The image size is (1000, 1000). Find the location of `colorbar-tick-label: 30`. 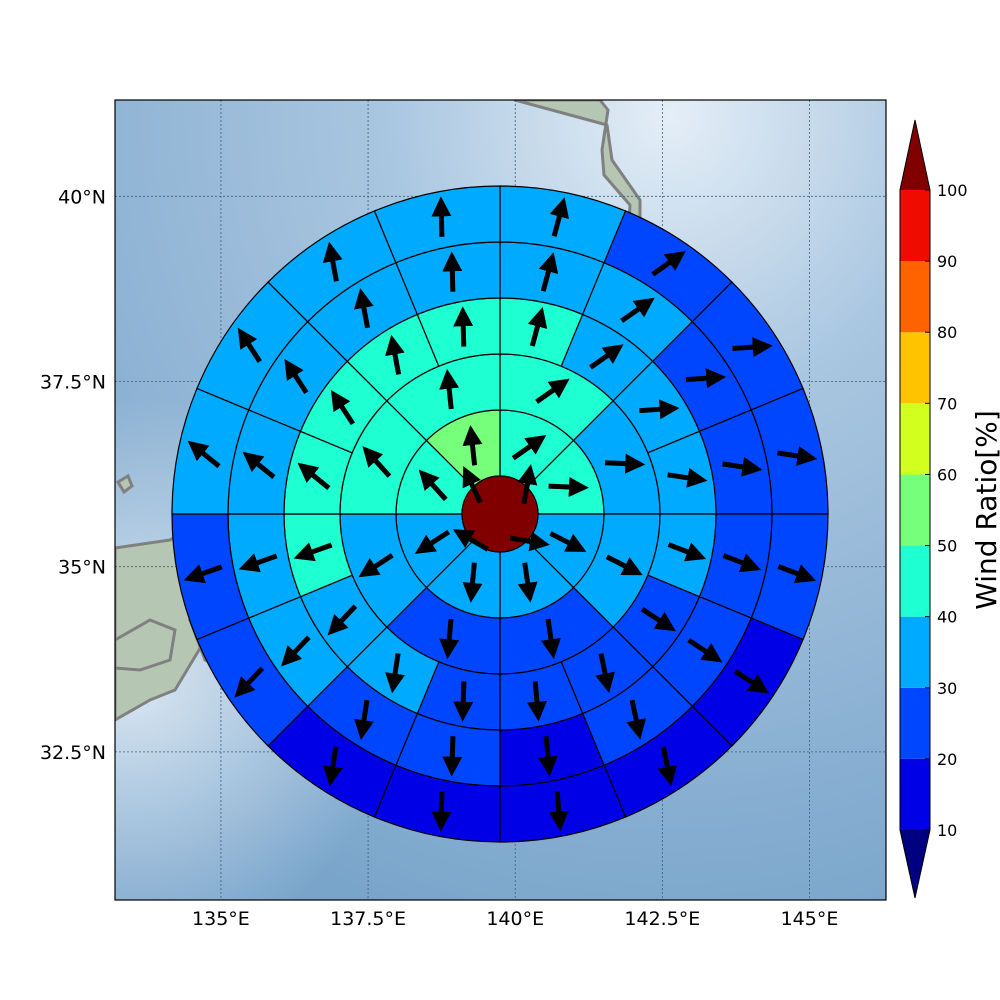

colorbar-tick-label: 30 is located at coordinates (947, 688).